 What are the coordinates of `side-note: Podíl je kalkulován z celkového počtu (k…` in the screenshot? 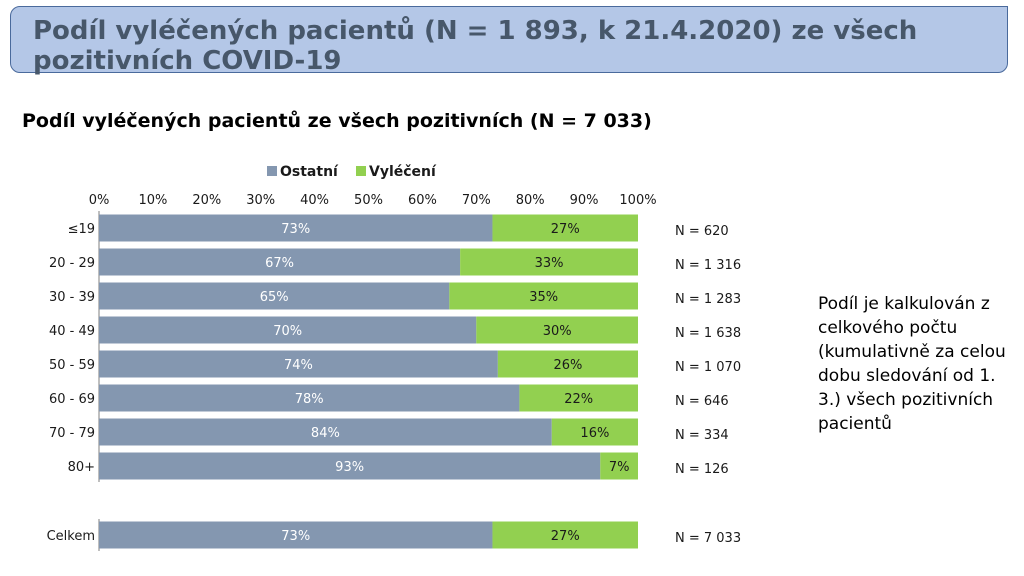 It's located at (912, 364).